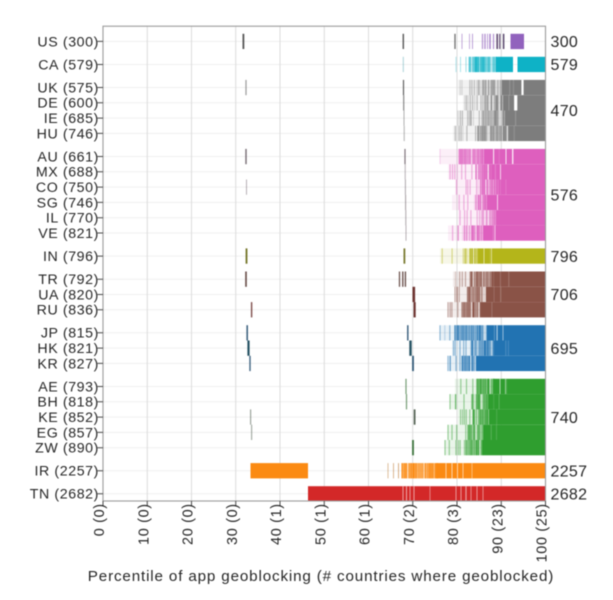 The image size is (613, 600). What do you see at coordinates (565, 65) in the screenshot?
I see `svg-text: 579` at bounding box center [565, 65].